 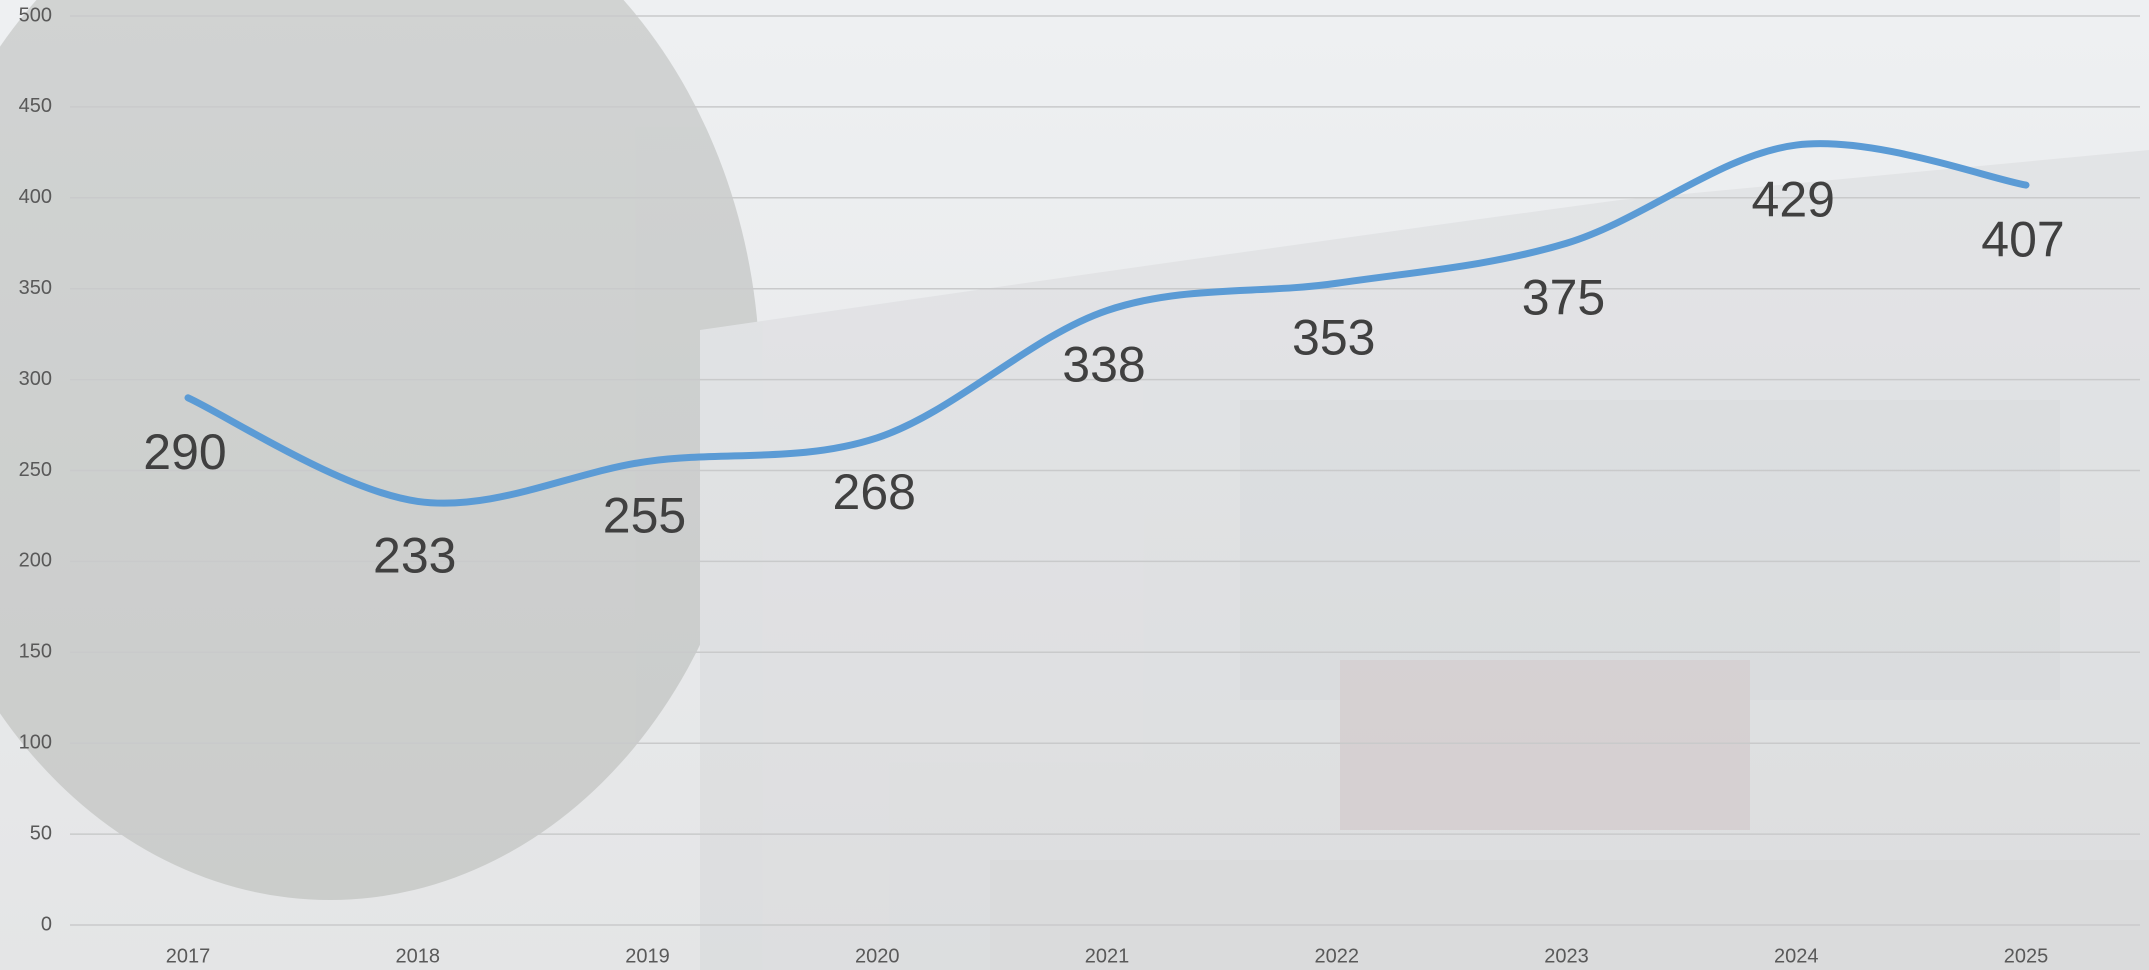 What do you see at coordinates (35, 197) in the screenshot?
I see `y-tick-label: 400` at bounding box center [35, 197].